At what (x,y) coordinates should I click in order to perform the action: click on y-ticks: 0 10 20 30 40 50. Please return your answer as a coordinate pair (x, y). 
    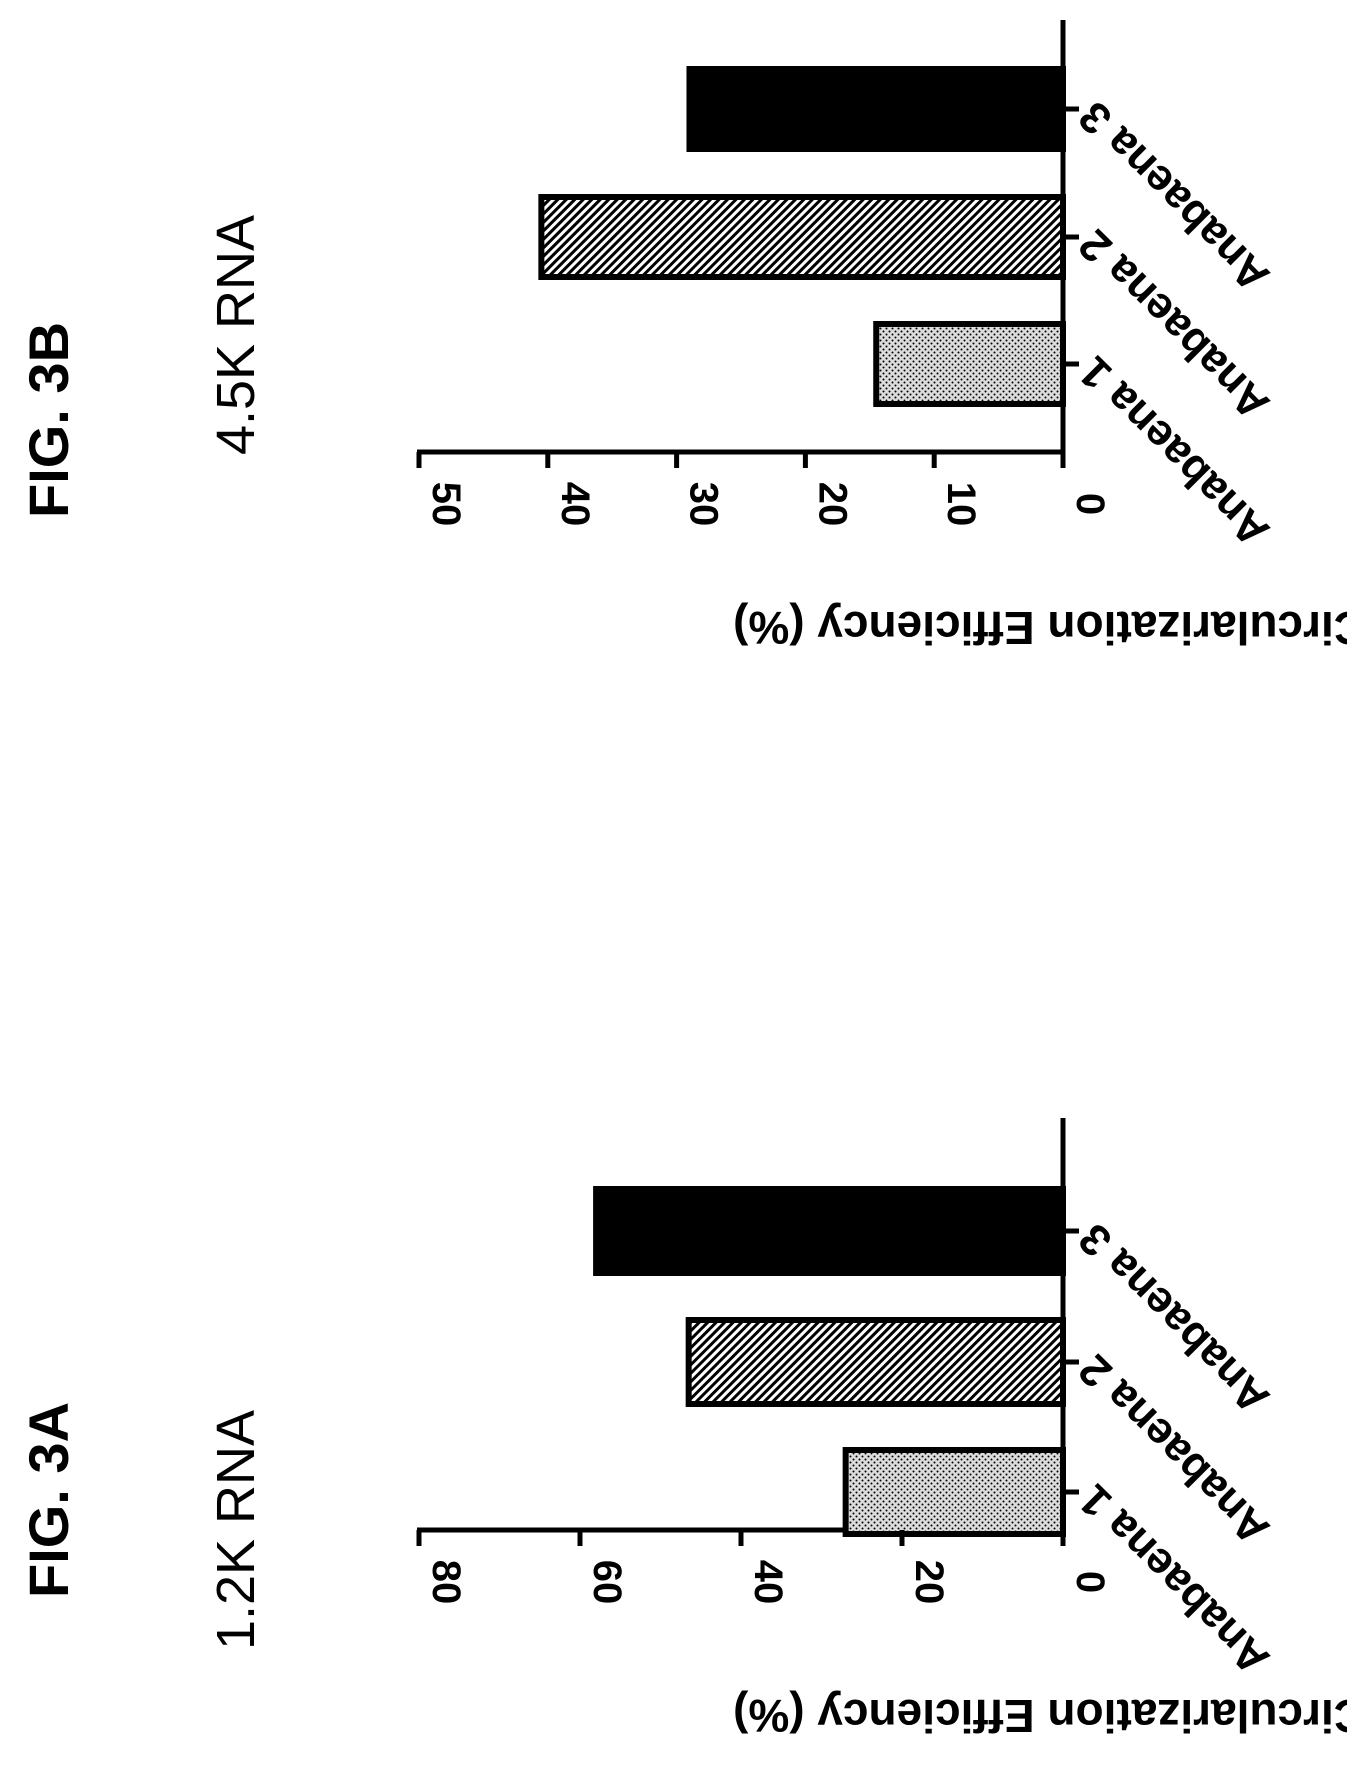
    Looking at the image, I should click on (764, 316).